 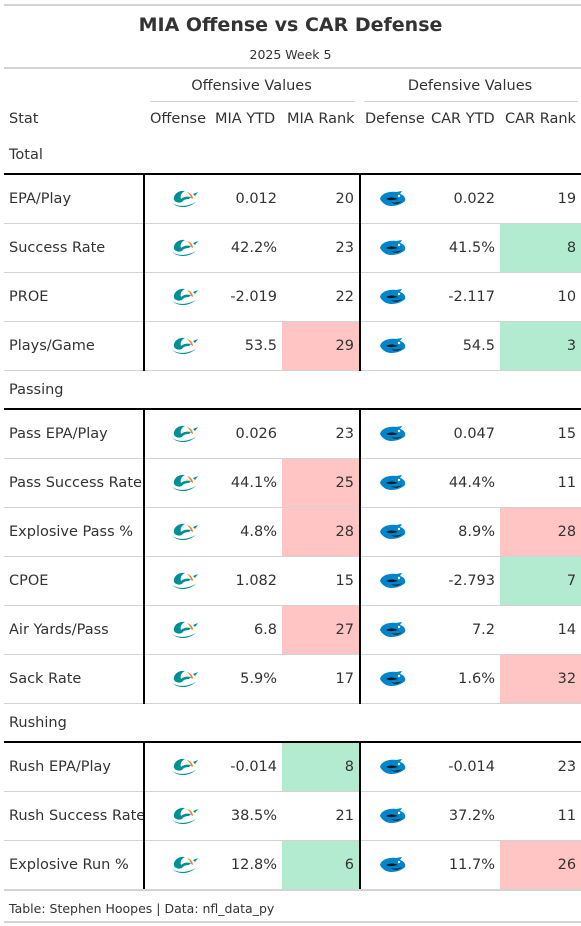 What do you see at coordinates (321, 865) in the screenshot?
I see `mia-rank-value: 6` at bounding box center [321, 865].